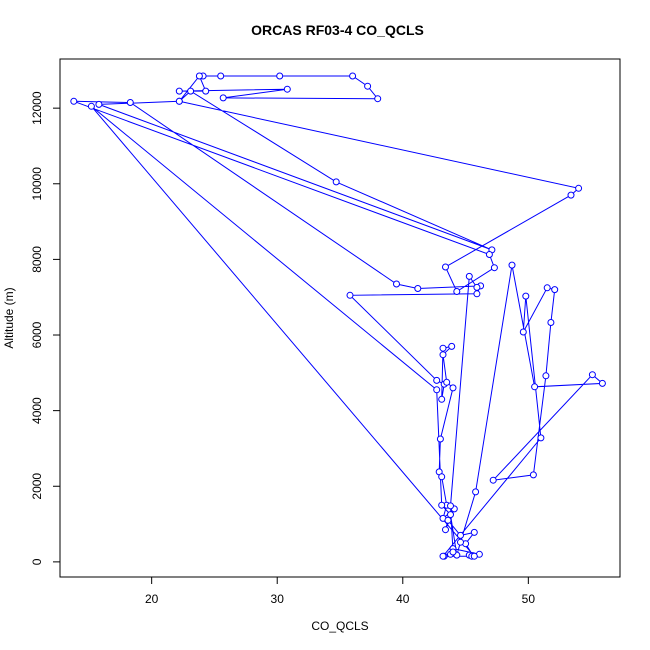 Image resolution: width=650 pixels, height=650 pixels. What do you see at coordinates (37, 108) in the screenshot?
I see `y-tick-label: 12000` at bounding box center [37, 108].